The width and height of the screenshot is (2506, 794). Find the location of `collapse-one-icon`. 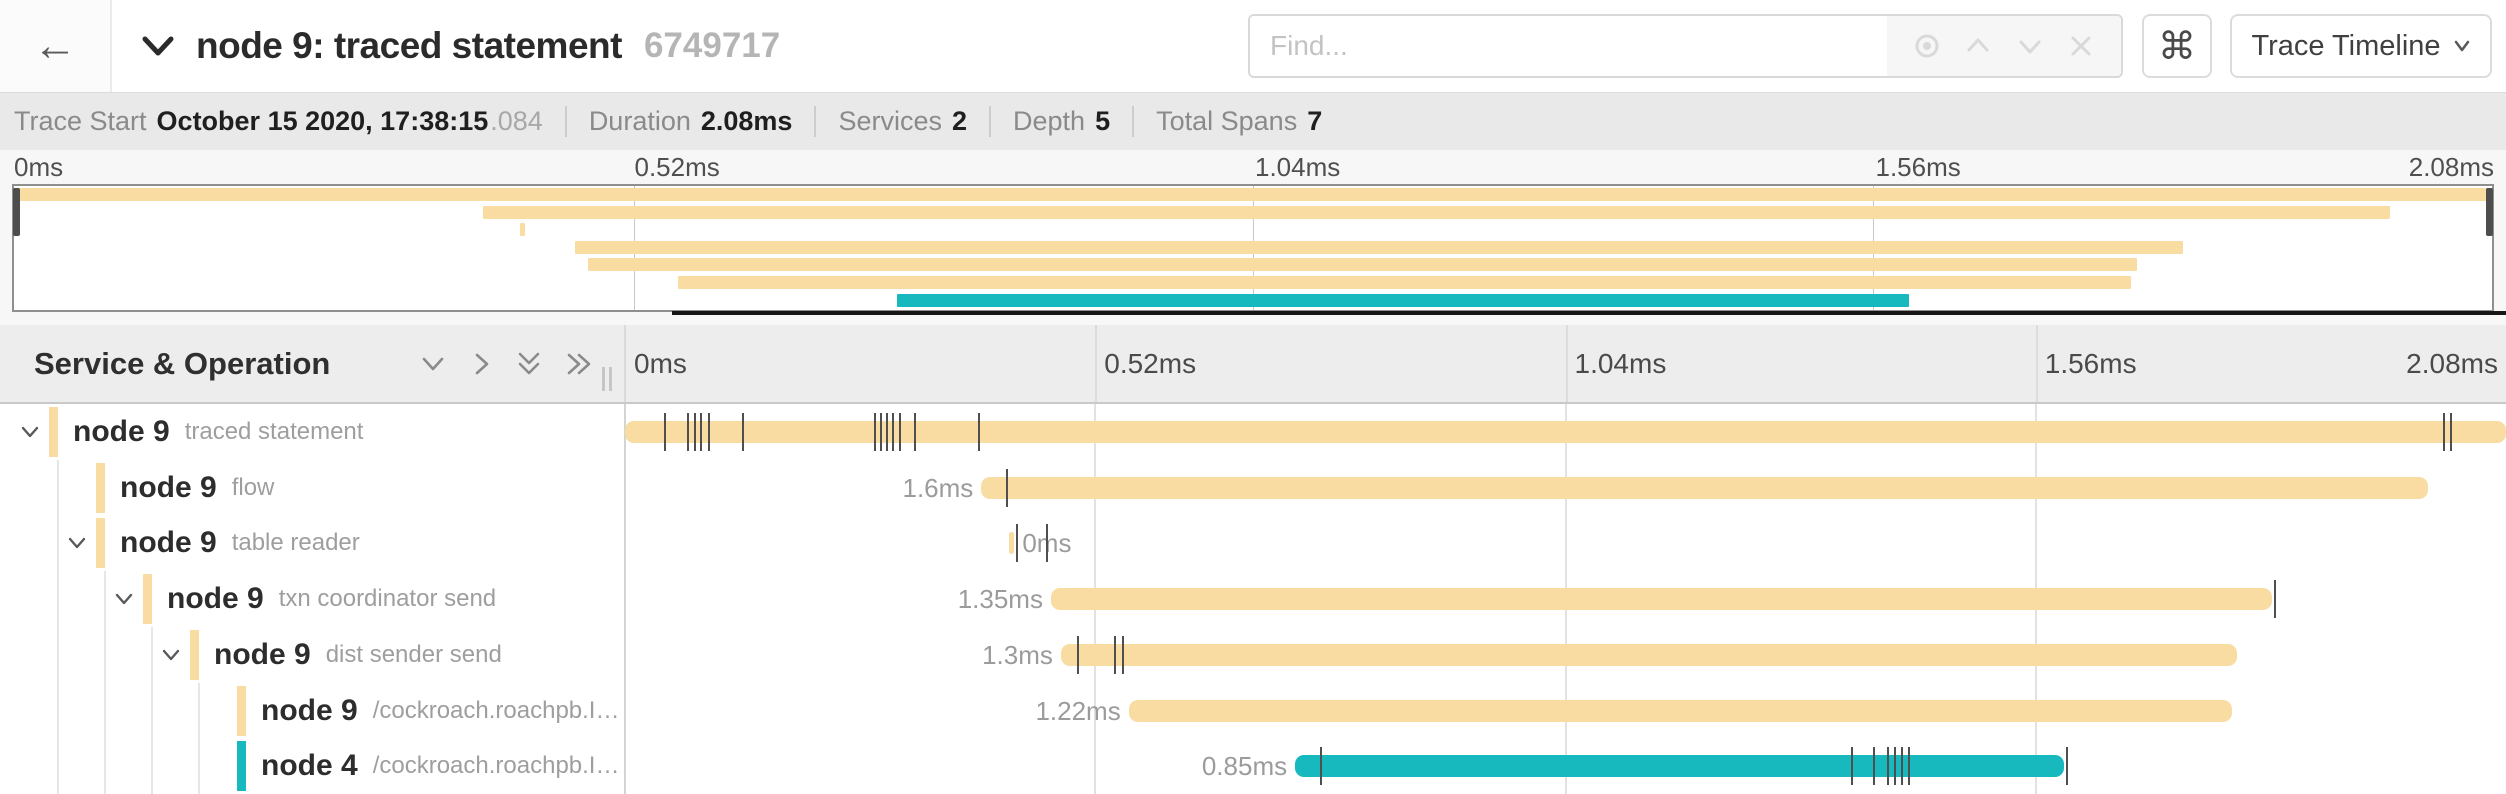

collapse-one-icon is located at coordinates (433, 364).